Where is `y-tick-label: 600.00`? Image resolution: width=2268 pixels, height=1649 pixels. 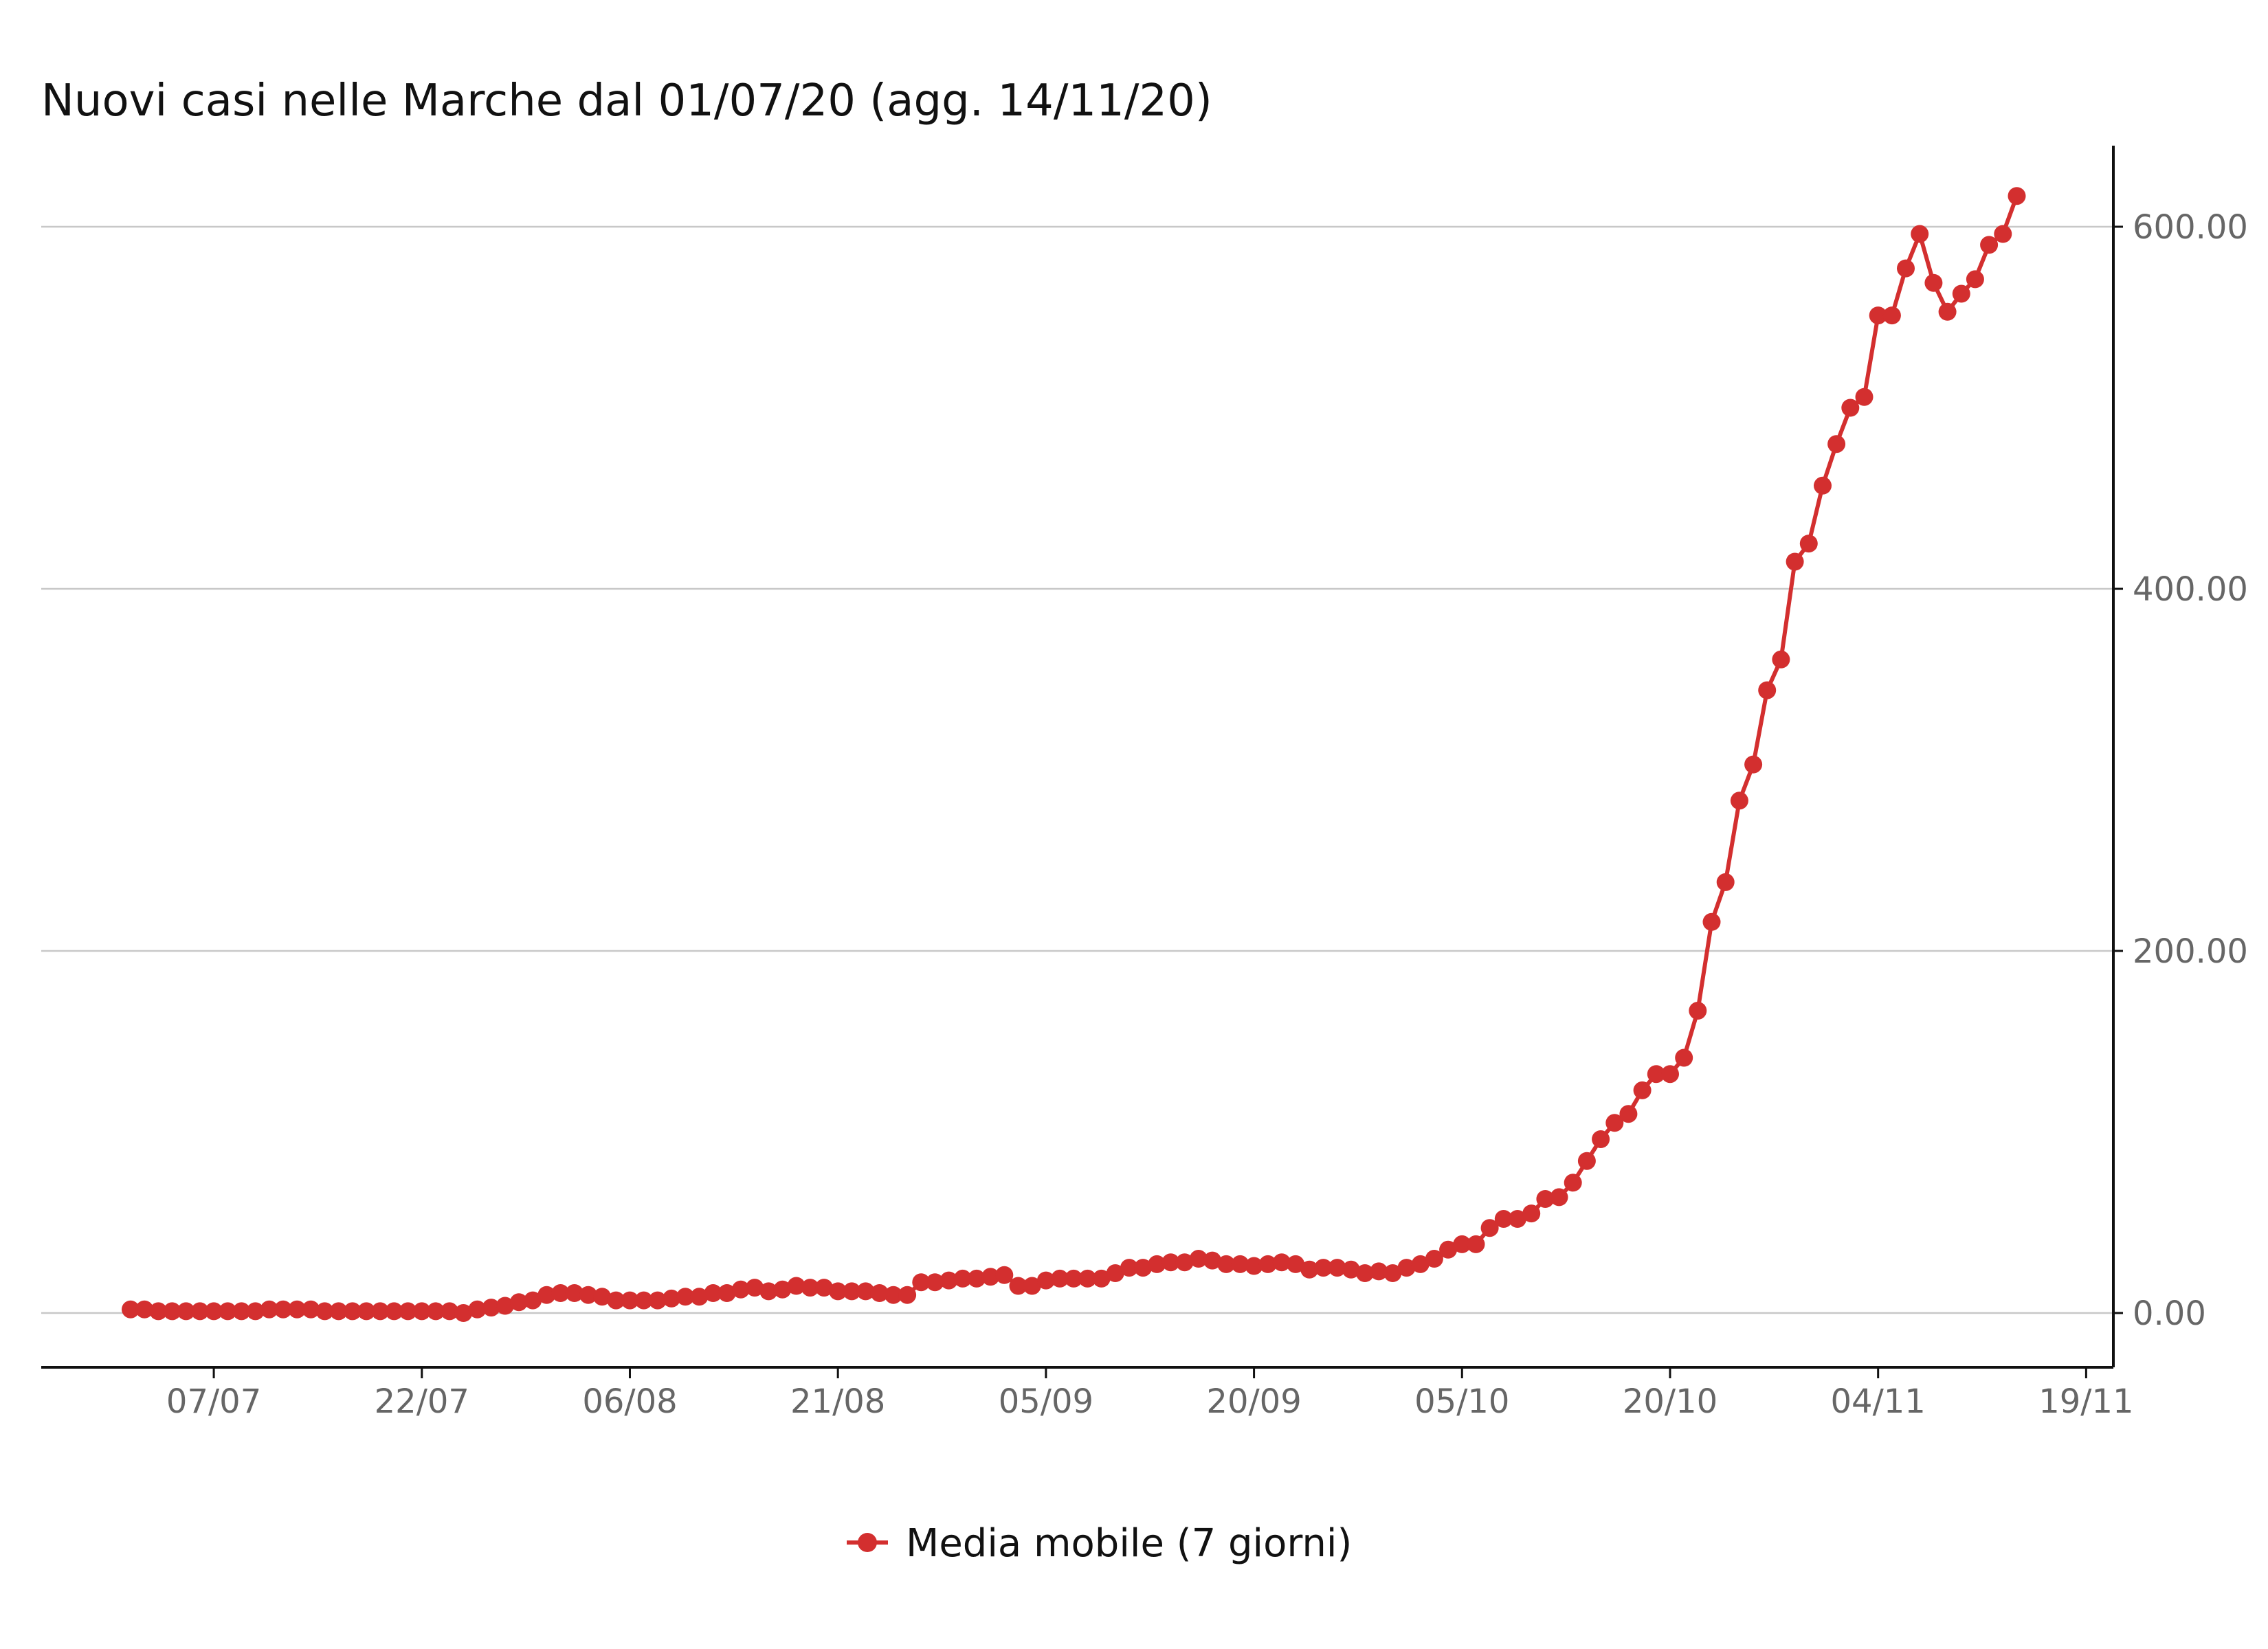 y-tick-label: 600.00 is located at coordinates (2190, 227).